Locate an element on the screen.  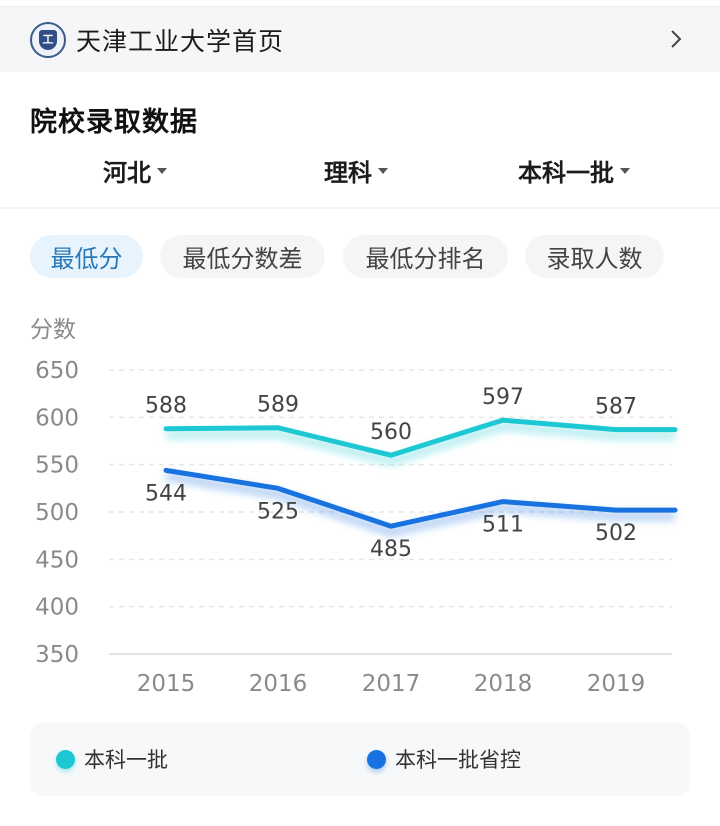
university-homepage-link: 工 天津工业大学首页 is located at coordinates (360, 39).